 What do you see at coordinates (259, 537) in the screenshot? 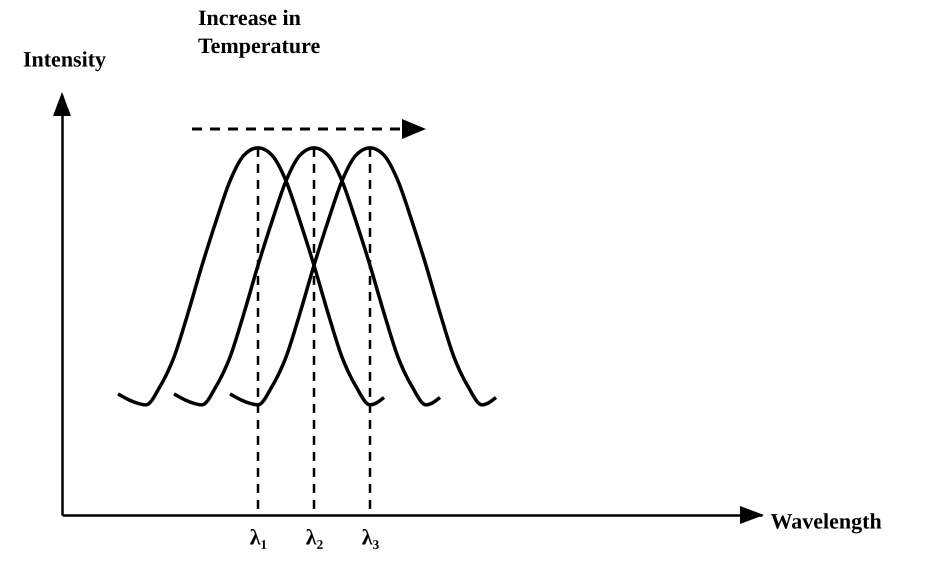
I see `x-tick-label: λ₁` at bounding box center [259, 537].